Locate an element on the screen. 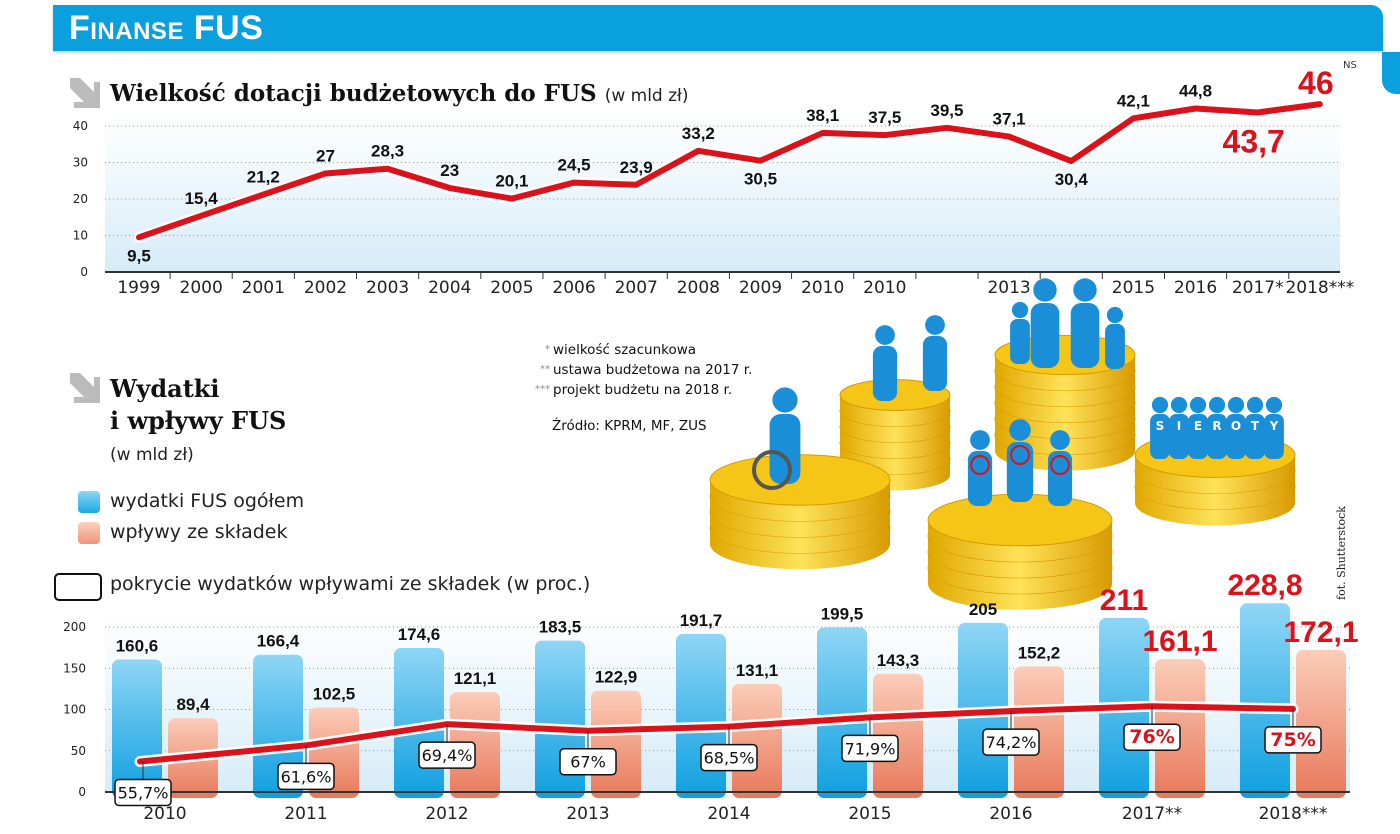  x-tick-label: 2014 is located at coordinates (728, 814).